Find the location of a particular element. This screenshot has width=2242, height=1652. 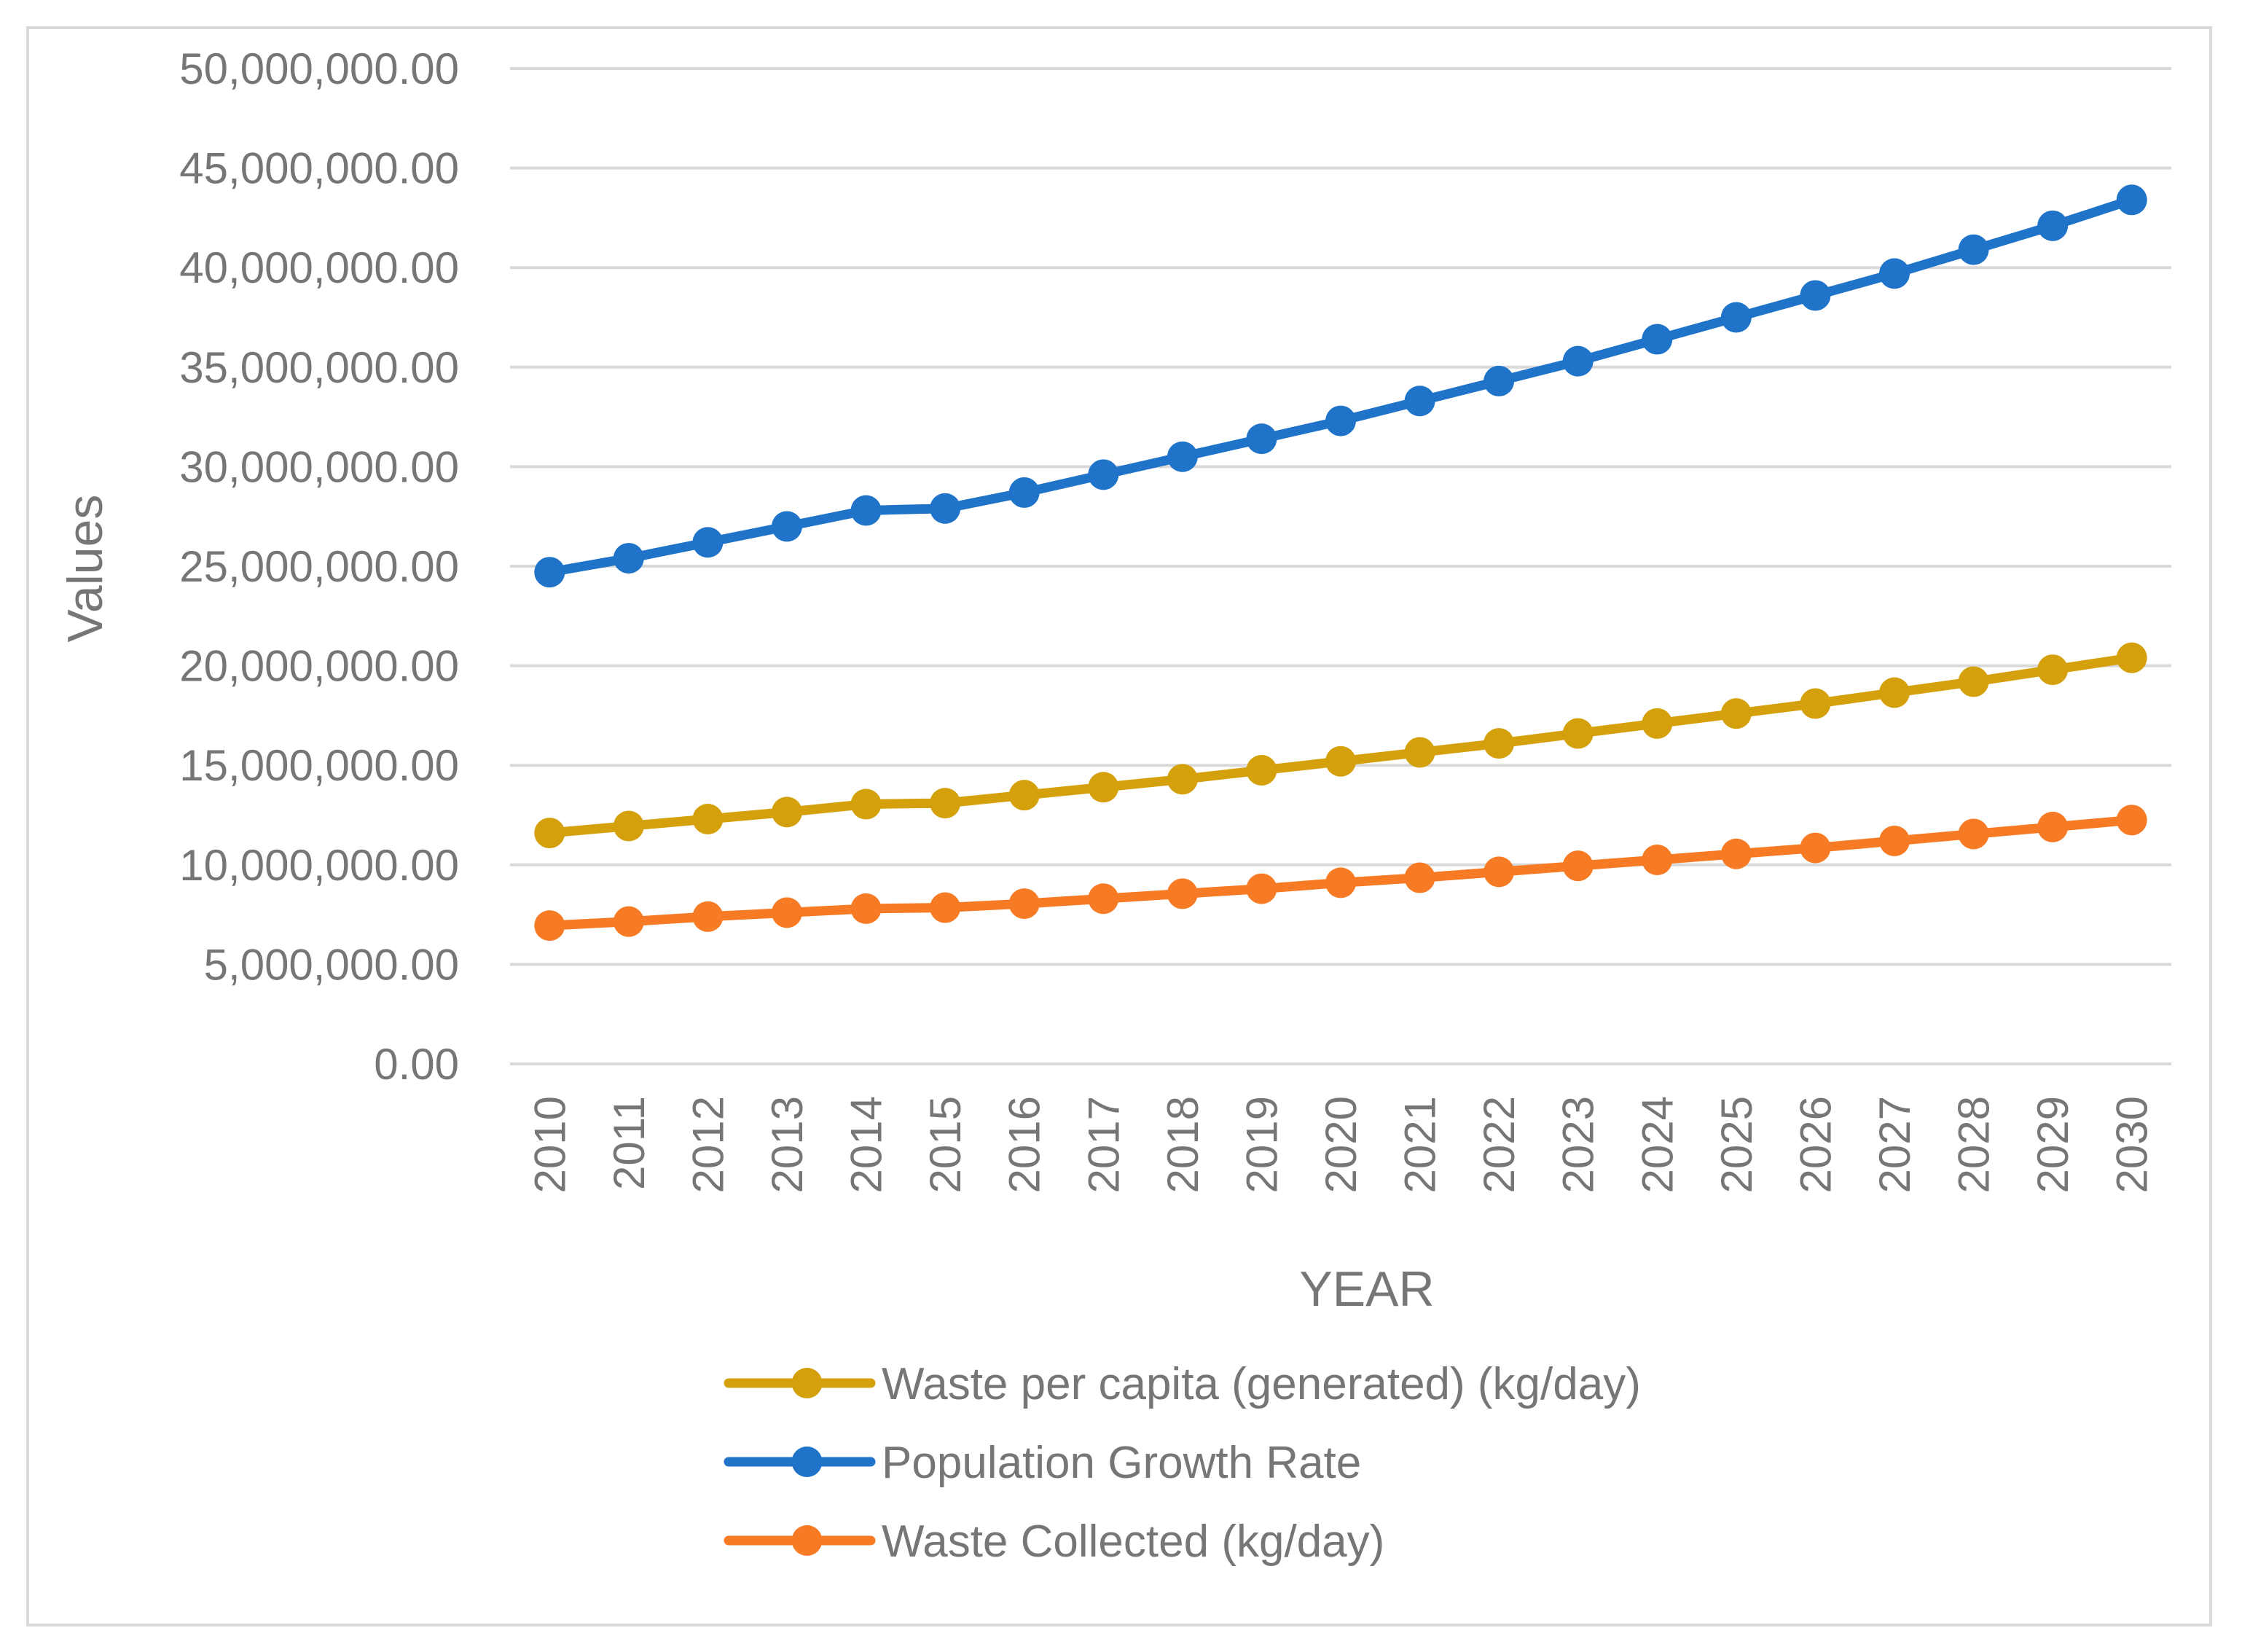

x-tick-label: 2017 is located at coordinates (1103, 1145).